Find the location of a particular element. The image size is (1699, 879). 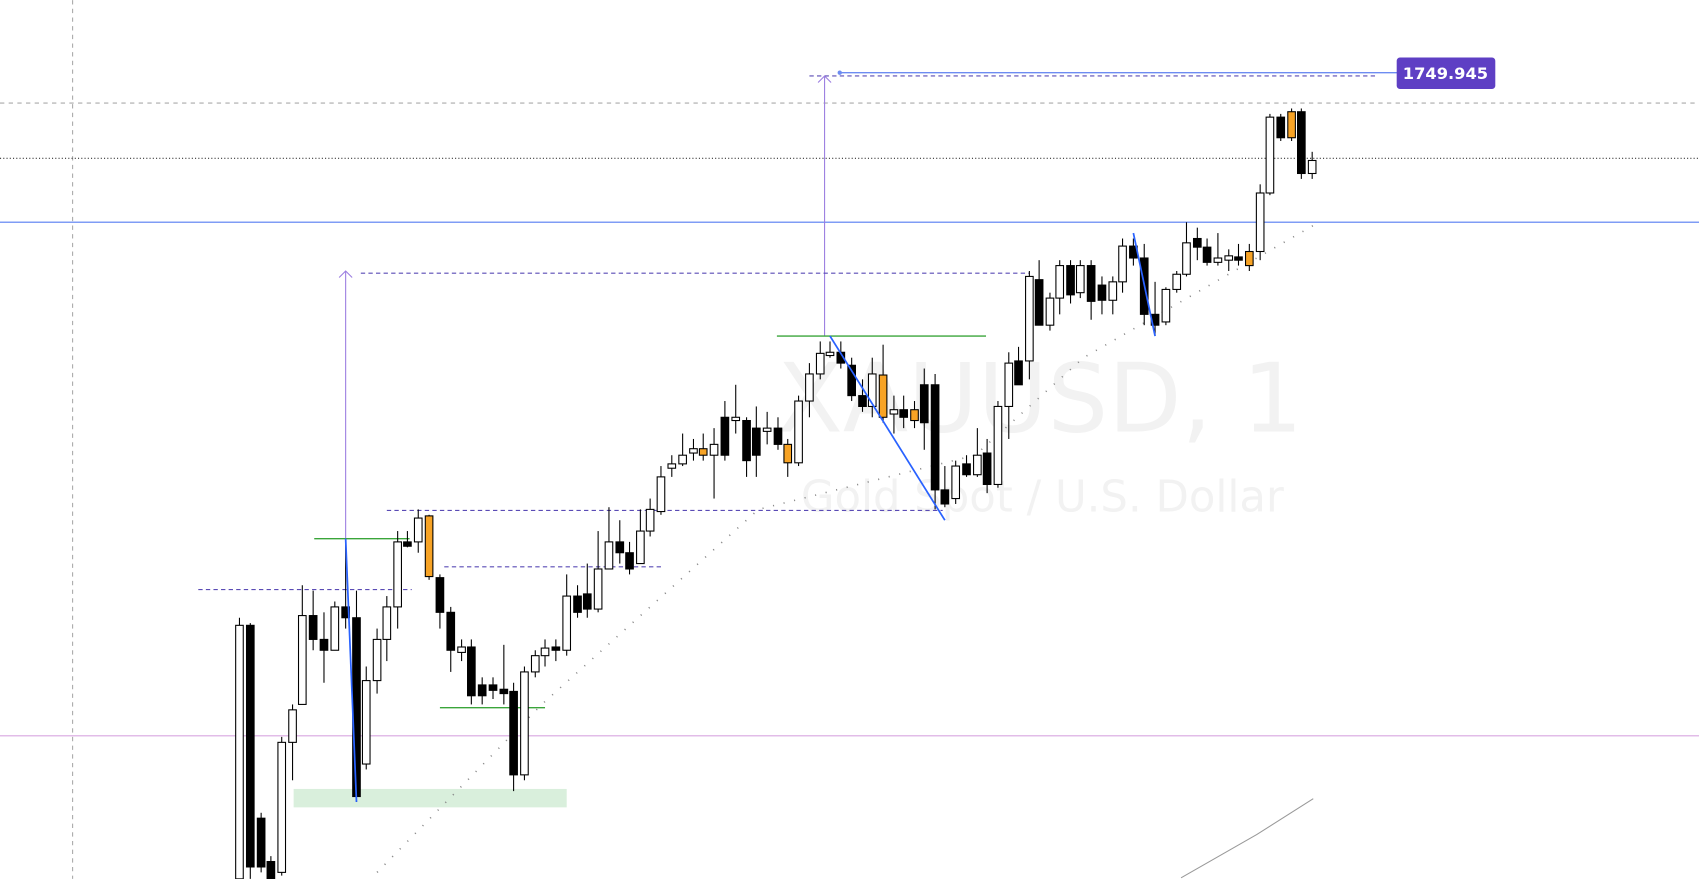

symbol-watermark: XAUUSD, 1 is located at coordinates (1040, 398).